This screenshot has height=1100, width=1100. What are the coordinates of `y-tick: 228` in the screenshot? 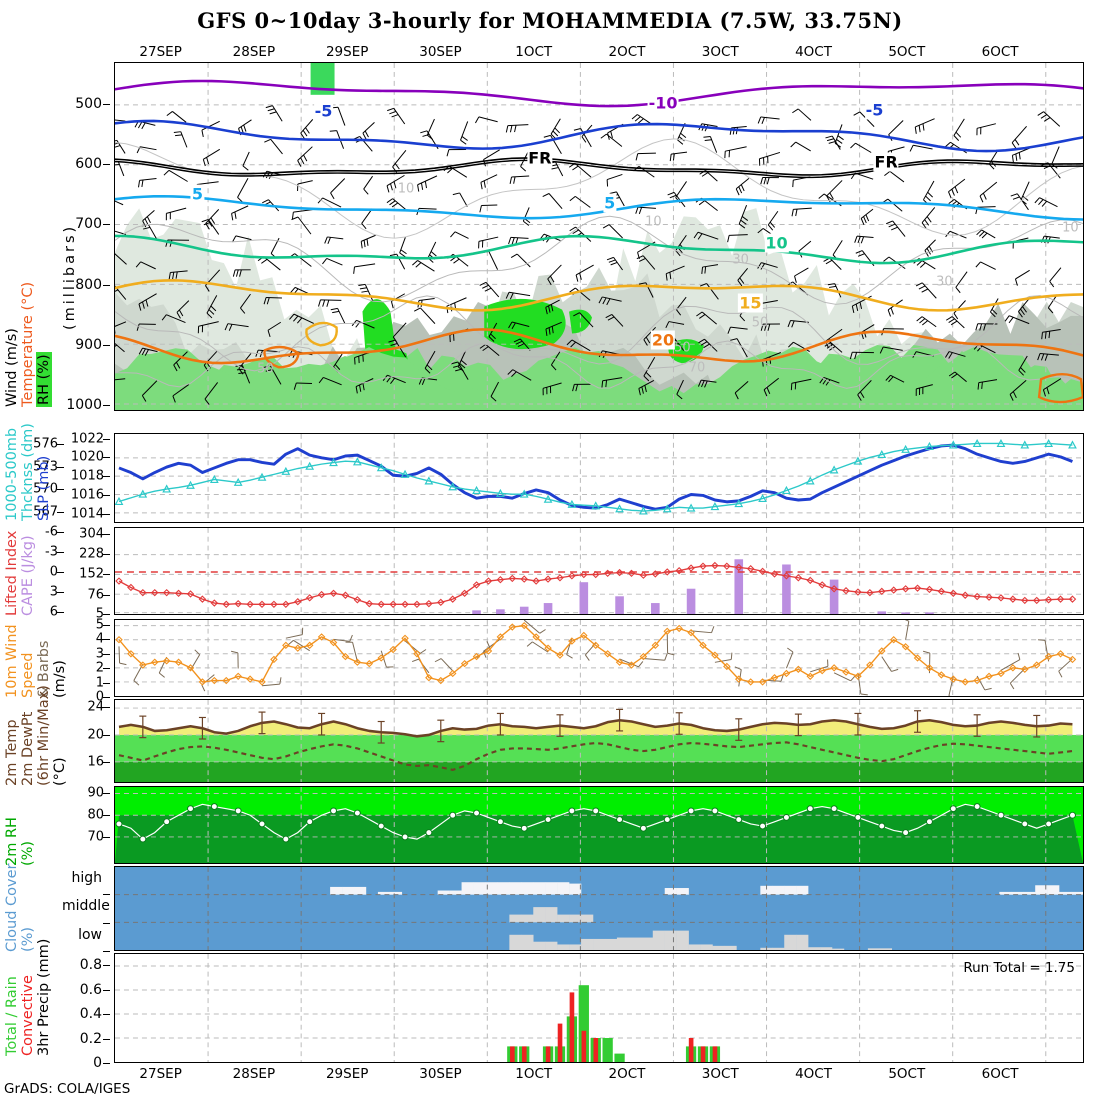 It's located at (91, 554).